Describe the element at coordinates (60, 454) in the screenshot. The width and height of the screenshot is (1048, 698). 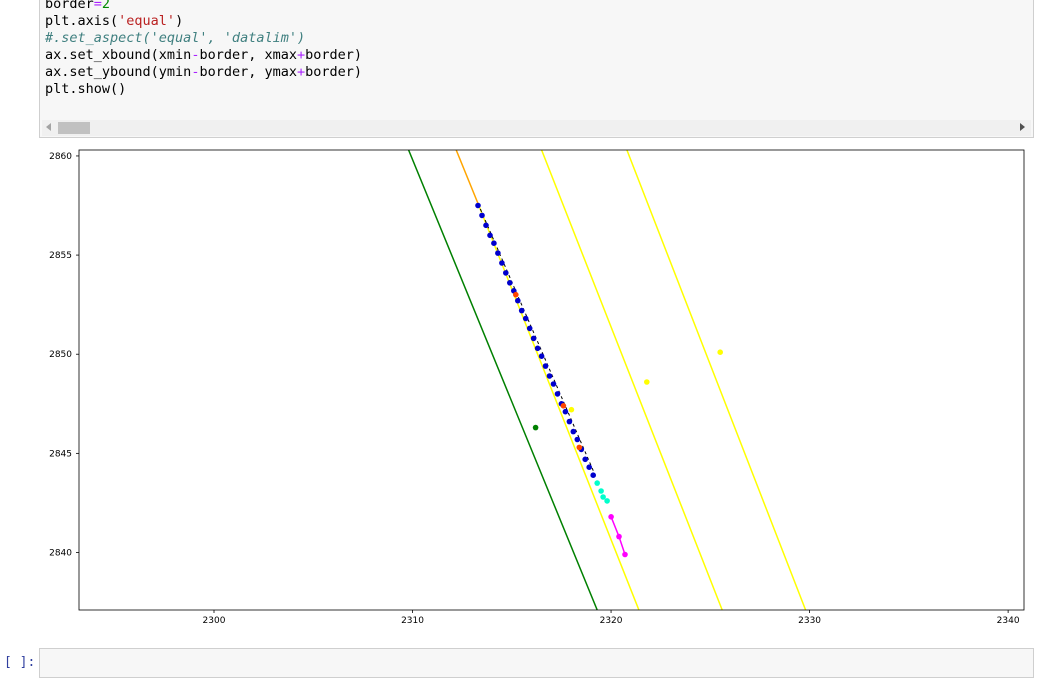
I see `y-tick-label: 2845` at that location.